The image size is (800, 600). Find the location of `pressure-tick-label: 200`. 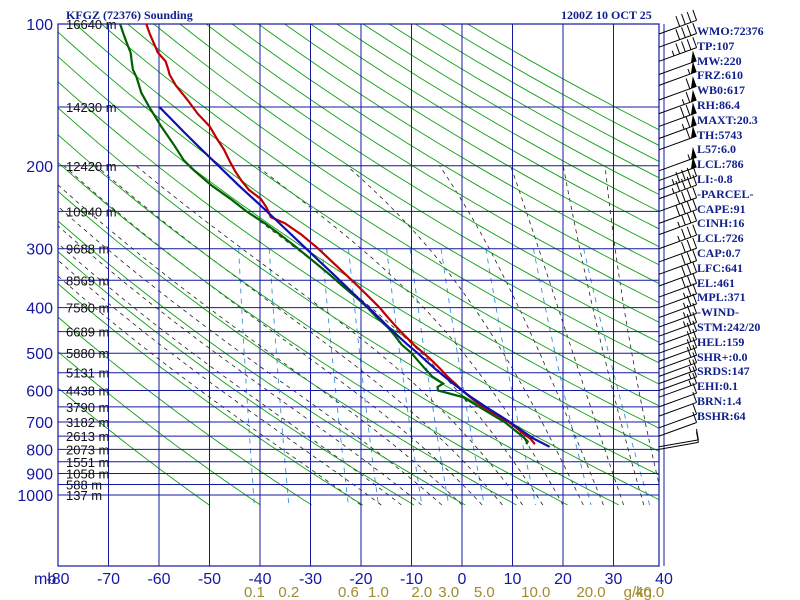

pressure-tick-label: 200 is located at coordinates (39, 167).